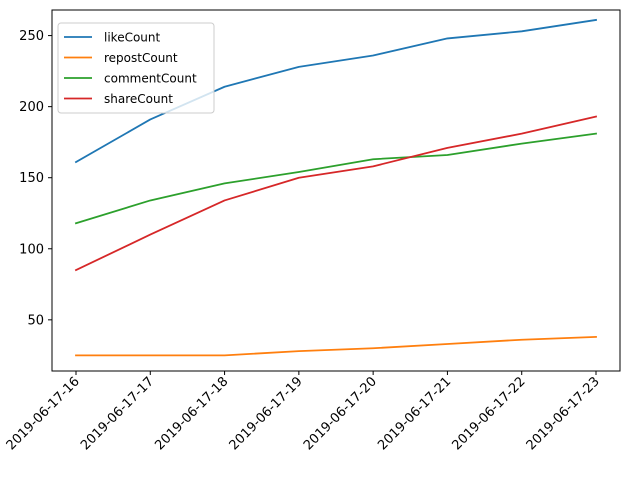 This screenshot has height=480, width=640. Describe the element at coordinates (191, 413) in the screenshot. I see `x-tick-label: 2019-06-17-18` at that location.